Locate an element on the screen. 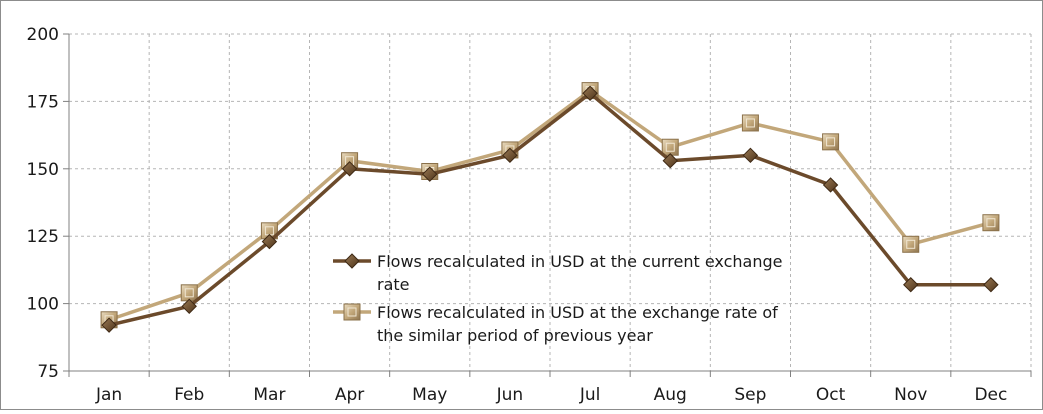  series-2-point-sep-bevel is located at coordinates (750, 123).